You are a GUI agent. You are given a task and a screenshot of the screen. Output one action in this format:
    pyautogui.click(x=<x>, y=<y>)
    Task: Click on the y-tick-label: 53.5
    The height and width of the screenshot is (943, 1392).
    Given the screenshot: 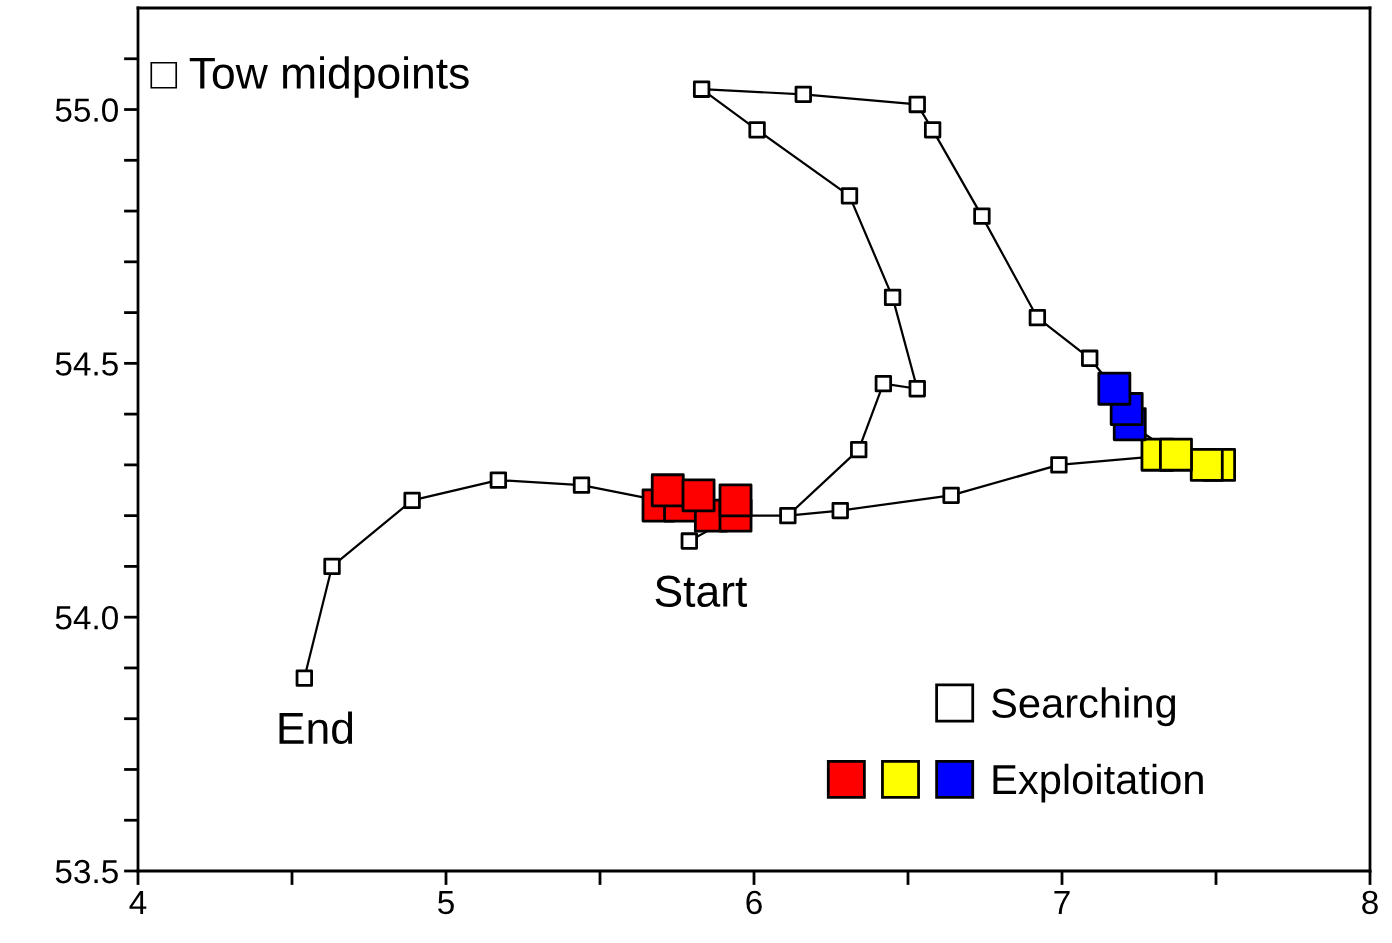 What is the action you would take?
    pyautogui.click(x=86, y=871)
    